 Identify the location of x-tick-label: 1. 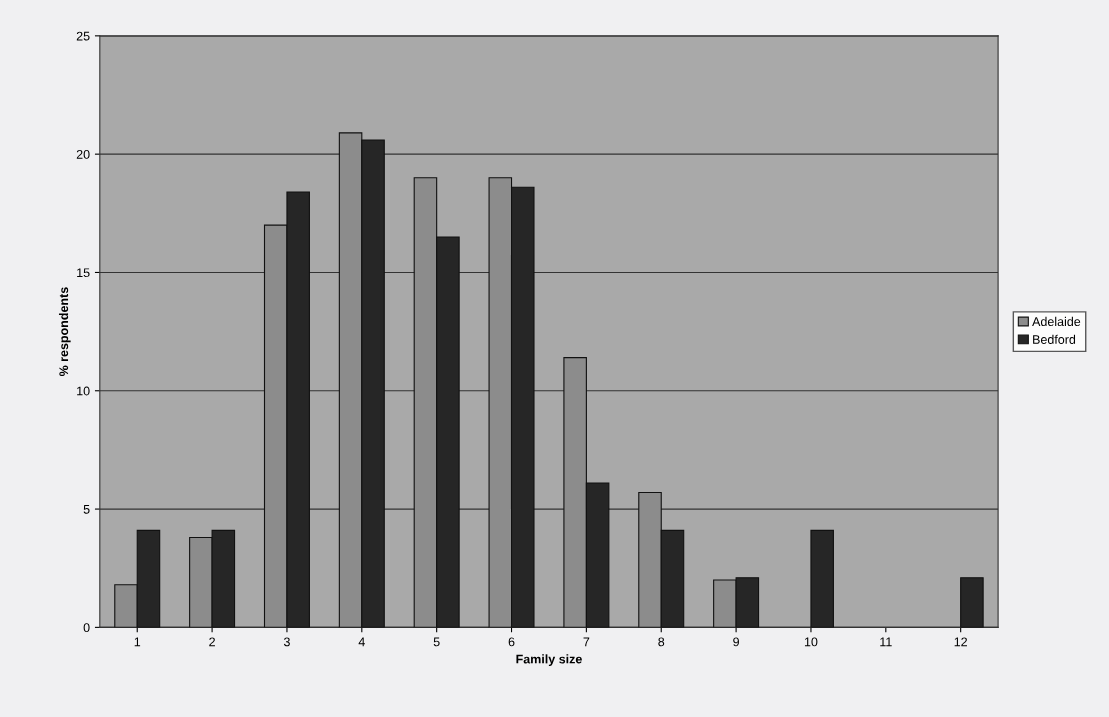
(137, 642).